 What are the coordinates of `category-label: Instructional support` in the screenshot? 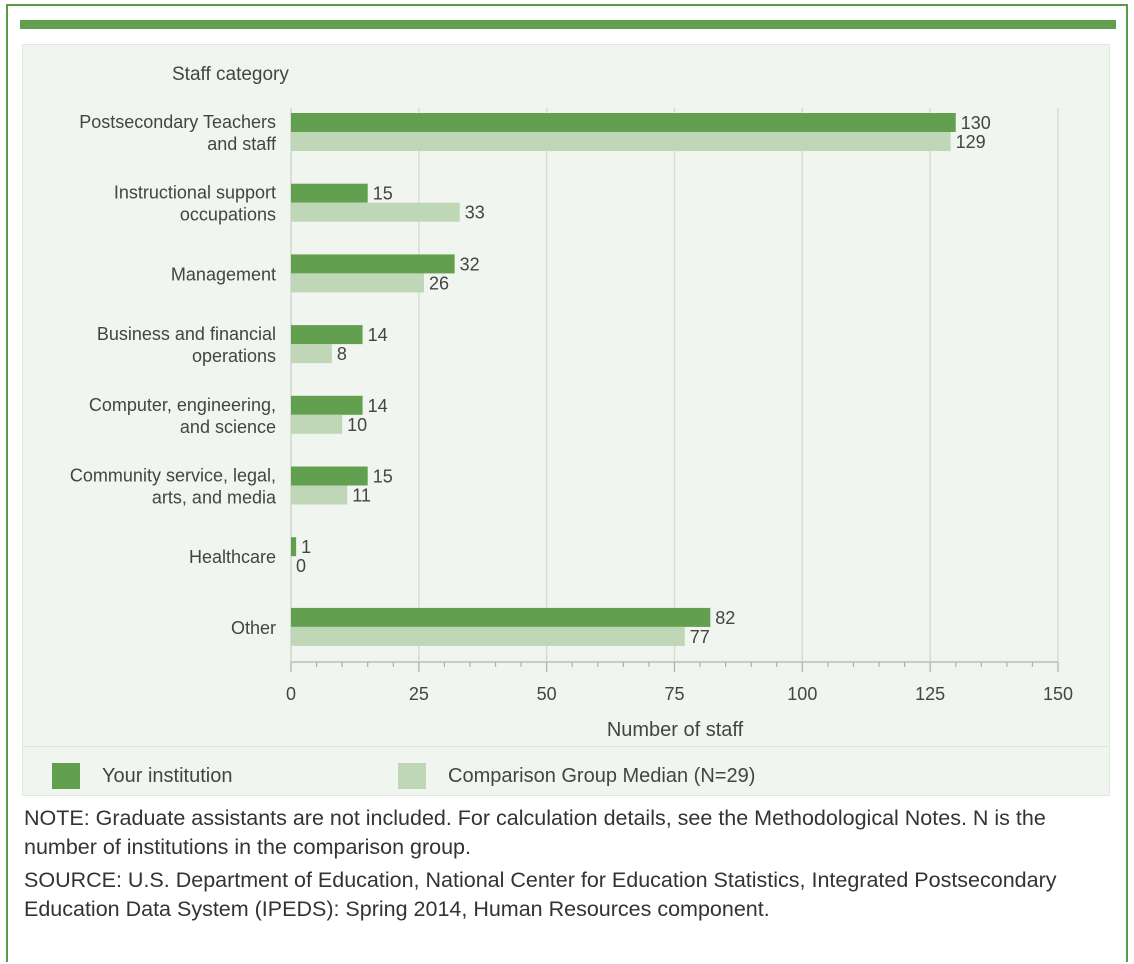 It's located at (195, 193).